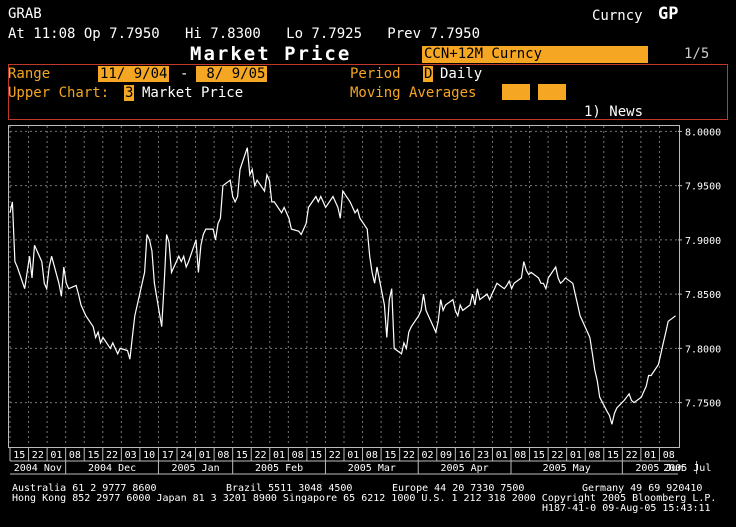 This screenshot has height=527, width=736. Describe the element at coordinates (642, 488) in the screenshot. I see `footer-germany: Germany 49 69 920410` at that location.